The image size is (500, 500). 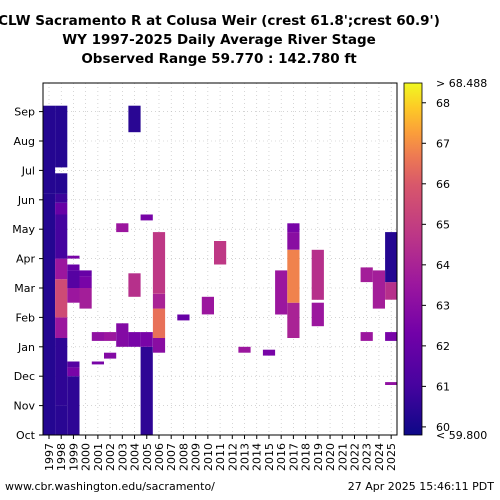 What do you see at coordinates (461, 435) in the screenshot?
I see `colorbar-under-label: < 59.800` at bounding box center [461, 435].